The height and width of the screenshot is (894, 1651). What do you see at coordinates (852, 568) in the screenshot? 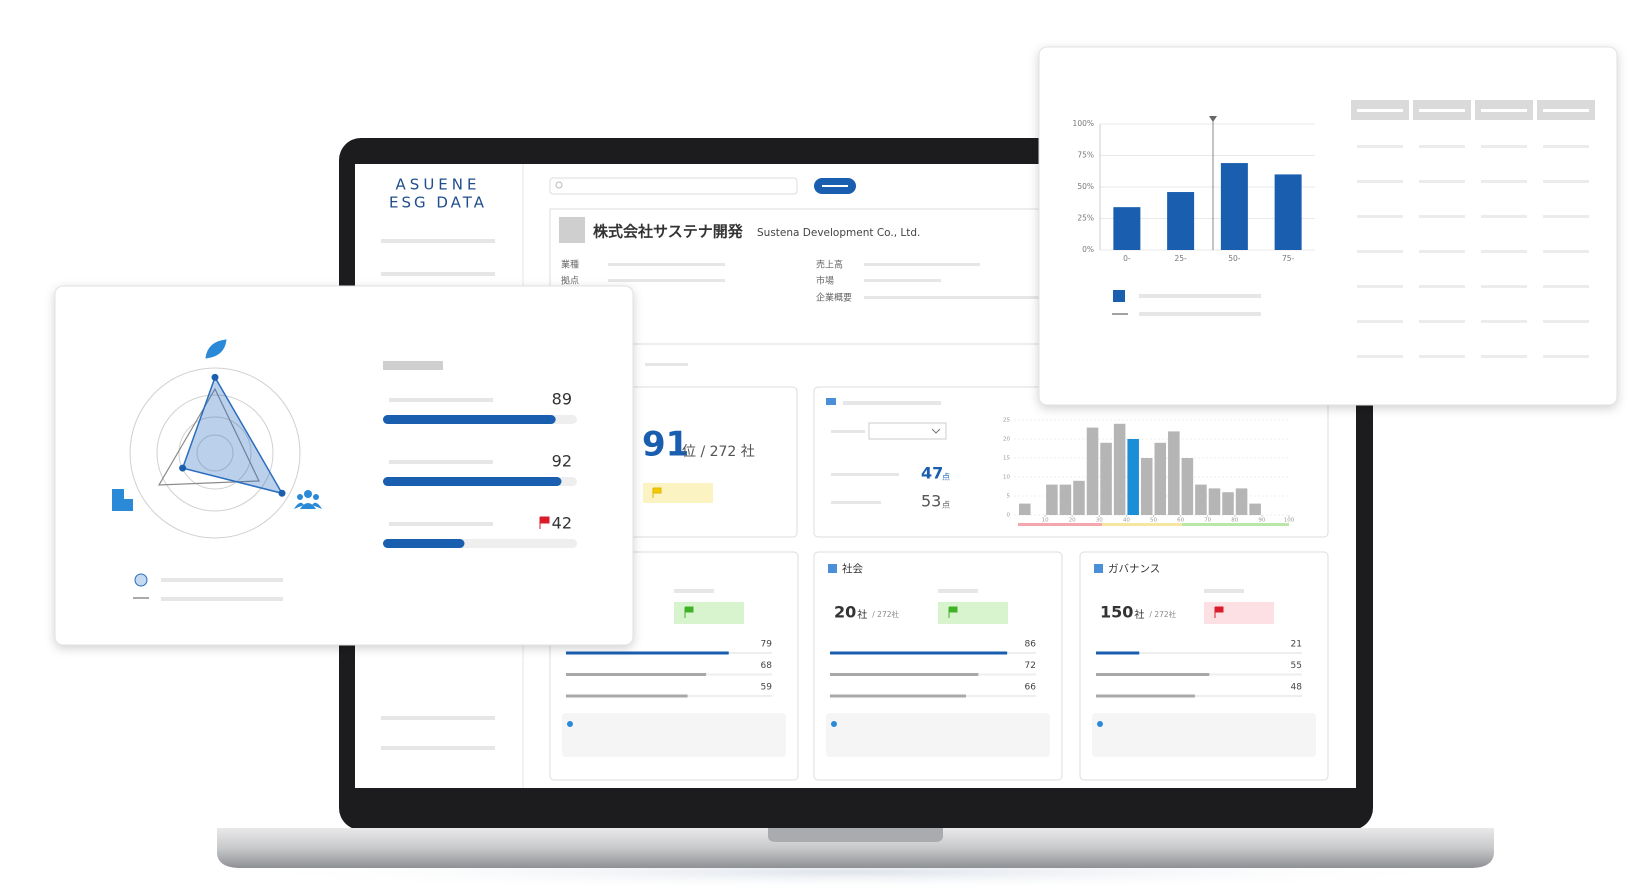
I see `category-title: 社会` at bounding box center [852, 568].